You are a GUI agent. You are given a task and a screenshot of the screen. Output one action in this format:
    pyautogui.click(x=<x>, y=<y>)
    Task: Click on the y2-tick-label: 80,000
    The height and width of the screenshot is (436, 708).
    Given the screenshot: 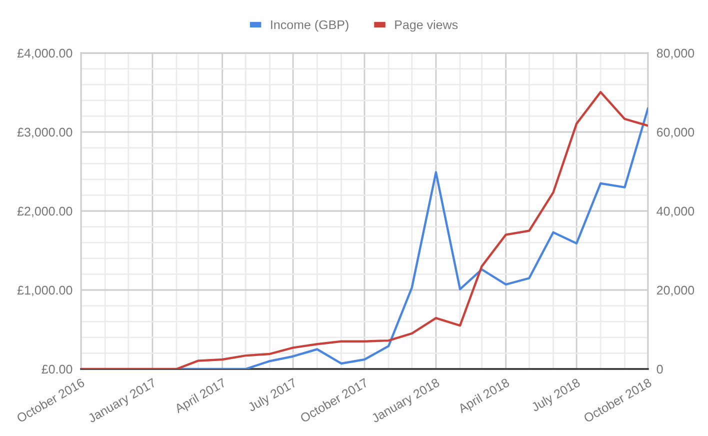 What is the action you would take?
    pyautogui.click(x=675, y=54)
    